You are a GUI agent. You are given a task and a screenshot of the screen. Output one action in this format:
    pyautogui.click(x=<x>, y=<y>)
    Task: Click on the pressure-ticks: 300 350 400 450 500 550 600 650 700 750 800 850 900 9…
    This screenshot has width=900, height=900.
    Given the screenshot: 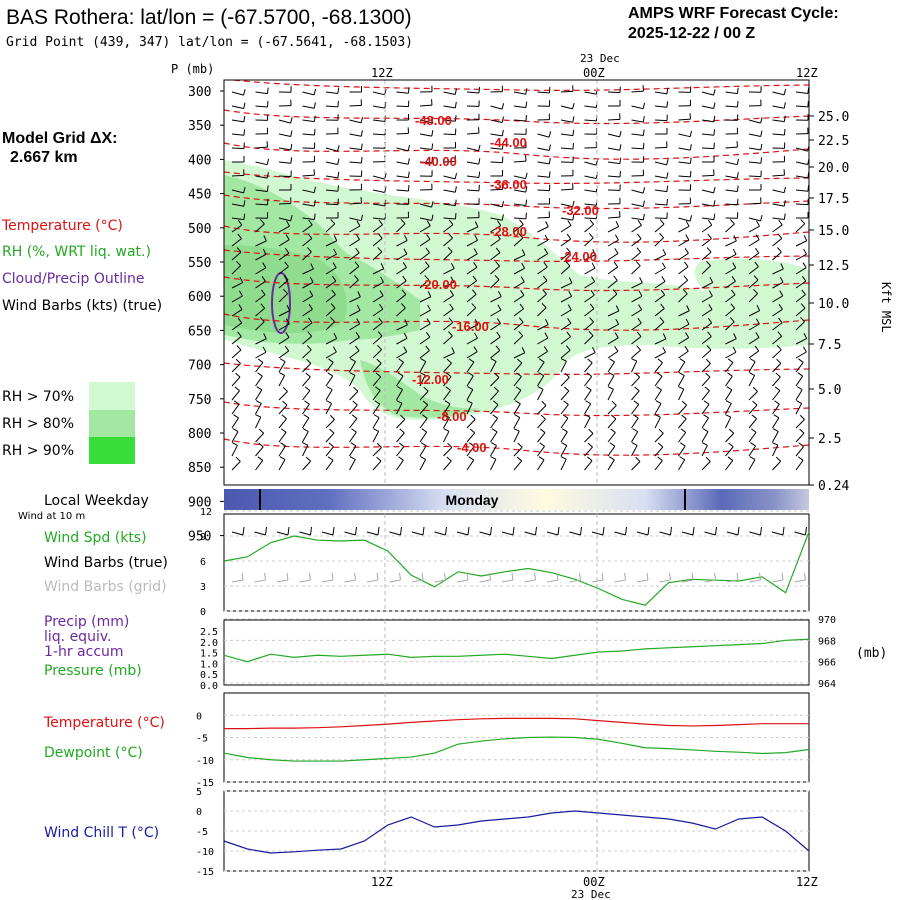 What is the action you would take?
    pyautogui.click(x=206, y=315)
    